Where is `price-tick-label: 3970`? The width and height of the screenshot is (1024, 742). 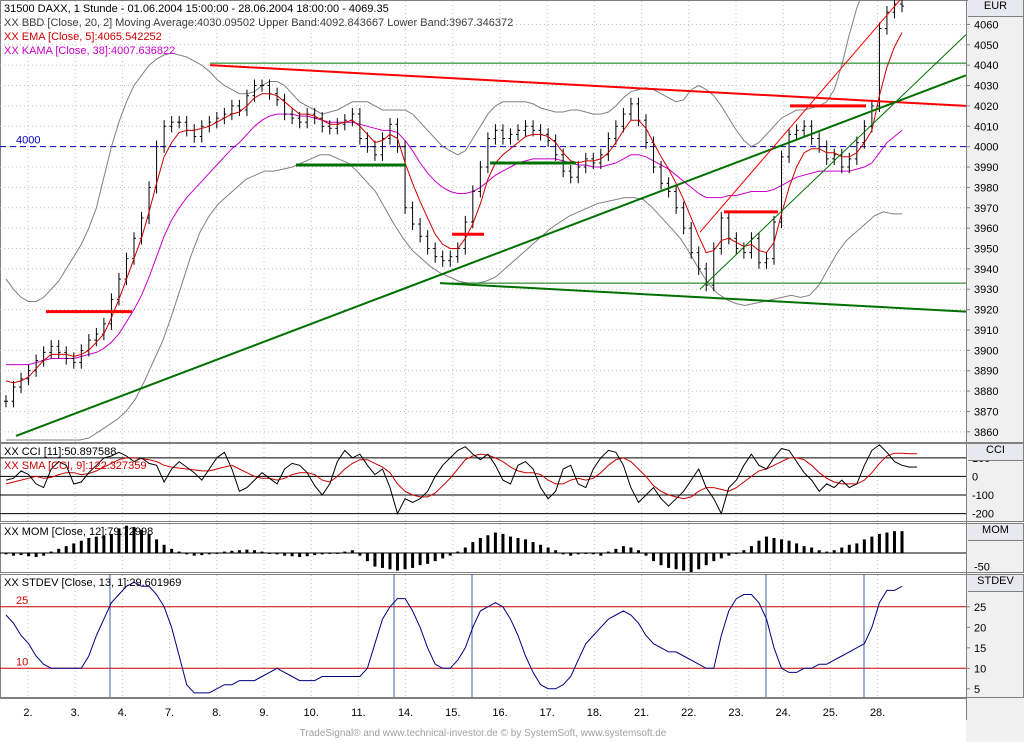 price-tick-label: 3970 is located at coordinates (986, 209).